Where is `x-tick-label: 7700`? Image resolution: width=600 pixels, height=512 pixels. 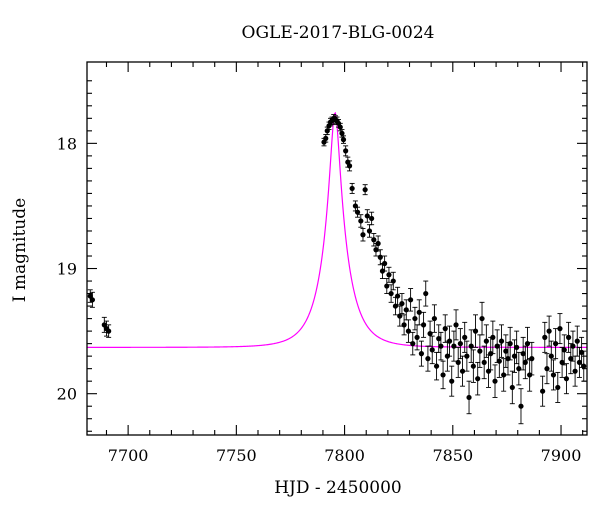
x-tick-label: 7700 is located at coordinates (128, 455).